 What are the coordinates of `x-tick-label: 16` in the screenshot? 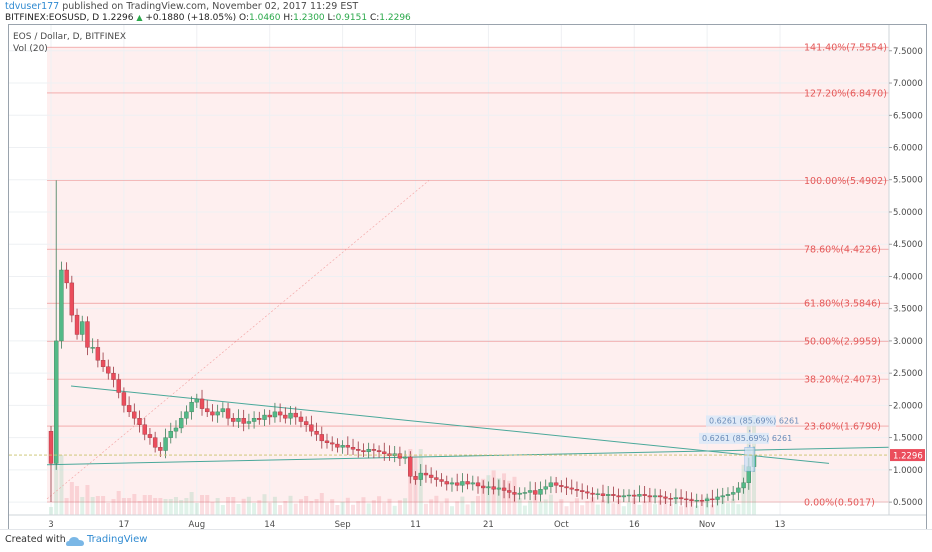 It's located at (634, 525).